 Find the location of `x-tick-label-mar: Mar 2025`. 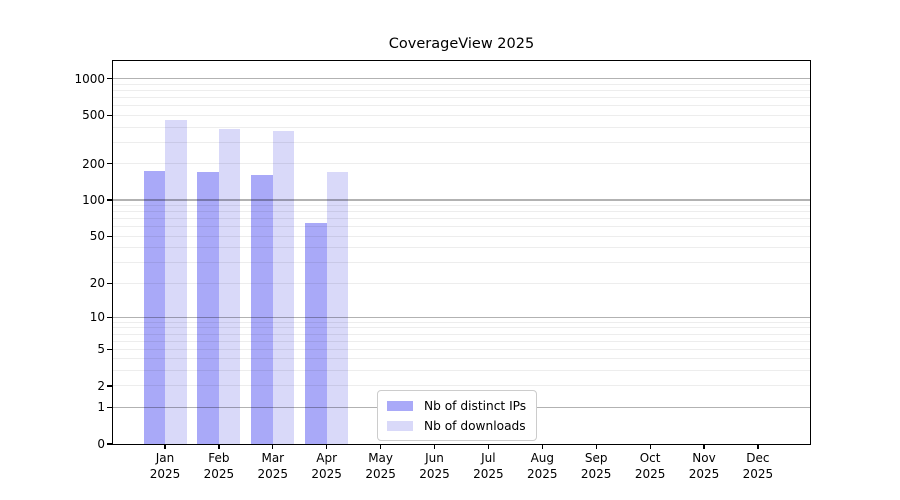

x-tick-label-mar: Mar 2025 is located at coordinates (273, 466).